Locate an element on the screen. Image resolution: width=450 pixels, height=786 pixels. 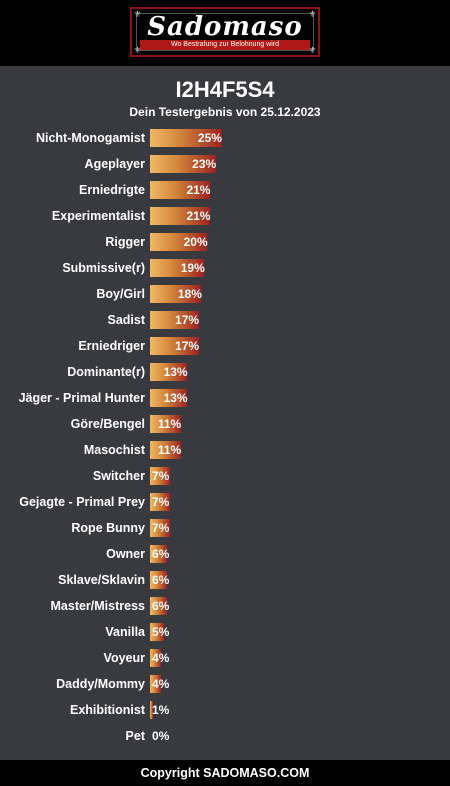
value-label: 1% is located at coordinates (161, 710).